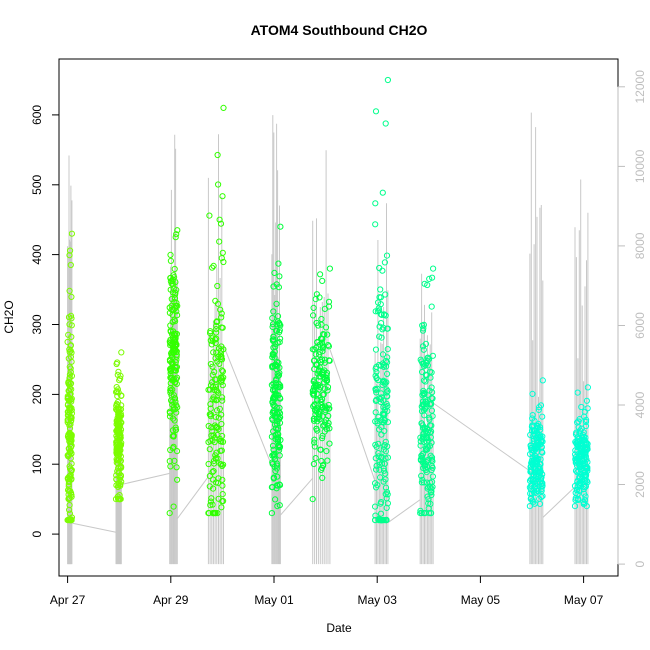  I want to click on chart-title: ATOM4 Southbound CH2O, so click(339, 30).